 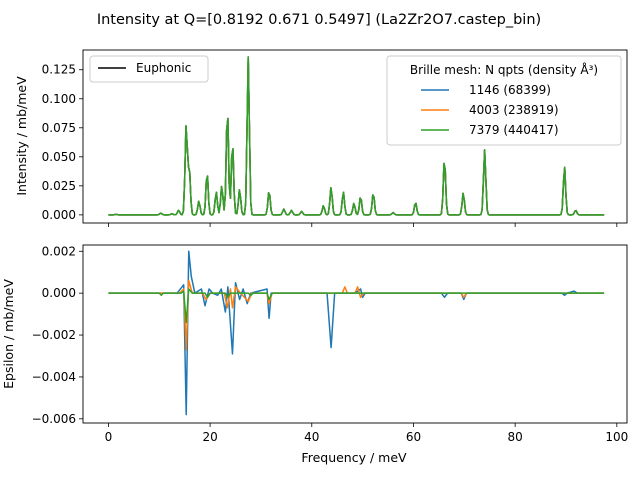 I want to click on euphonic-legend-label: Euphonic, so click(x=163, y=68).